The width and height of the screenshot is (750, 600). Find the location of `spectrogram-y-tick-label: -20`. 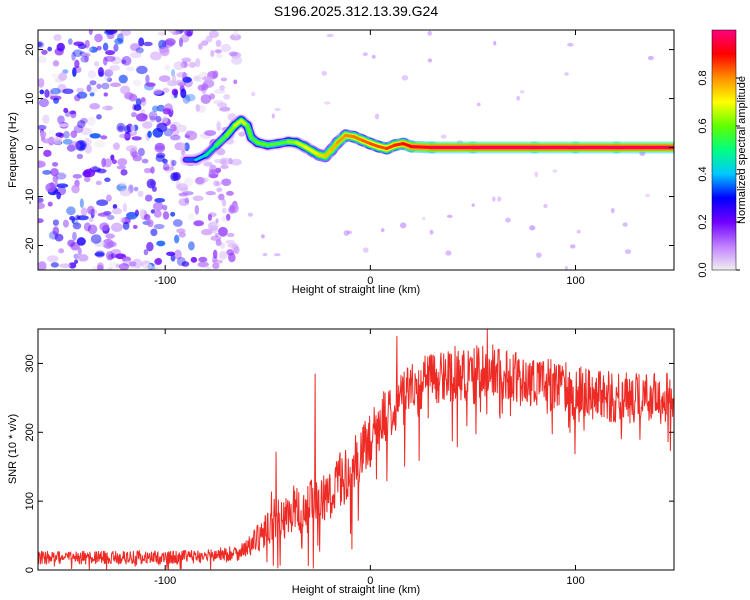

spectrogram-y-tick-label: -20 is located at coordinates (30, 246).